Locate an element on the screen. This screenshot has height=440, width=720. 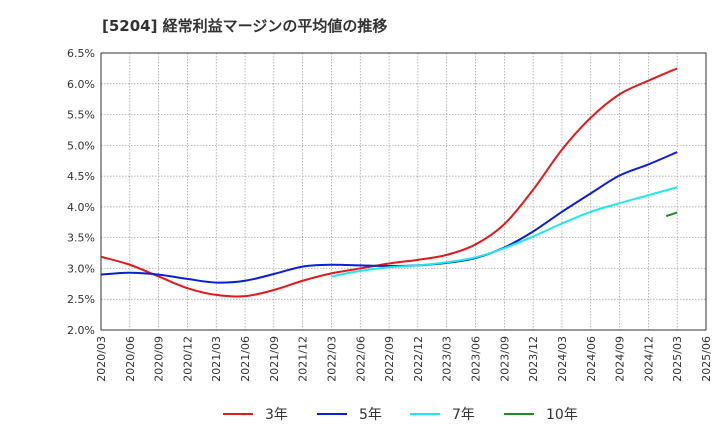
x-tick-label: 2023/09 is located at coordinates (504, 359).